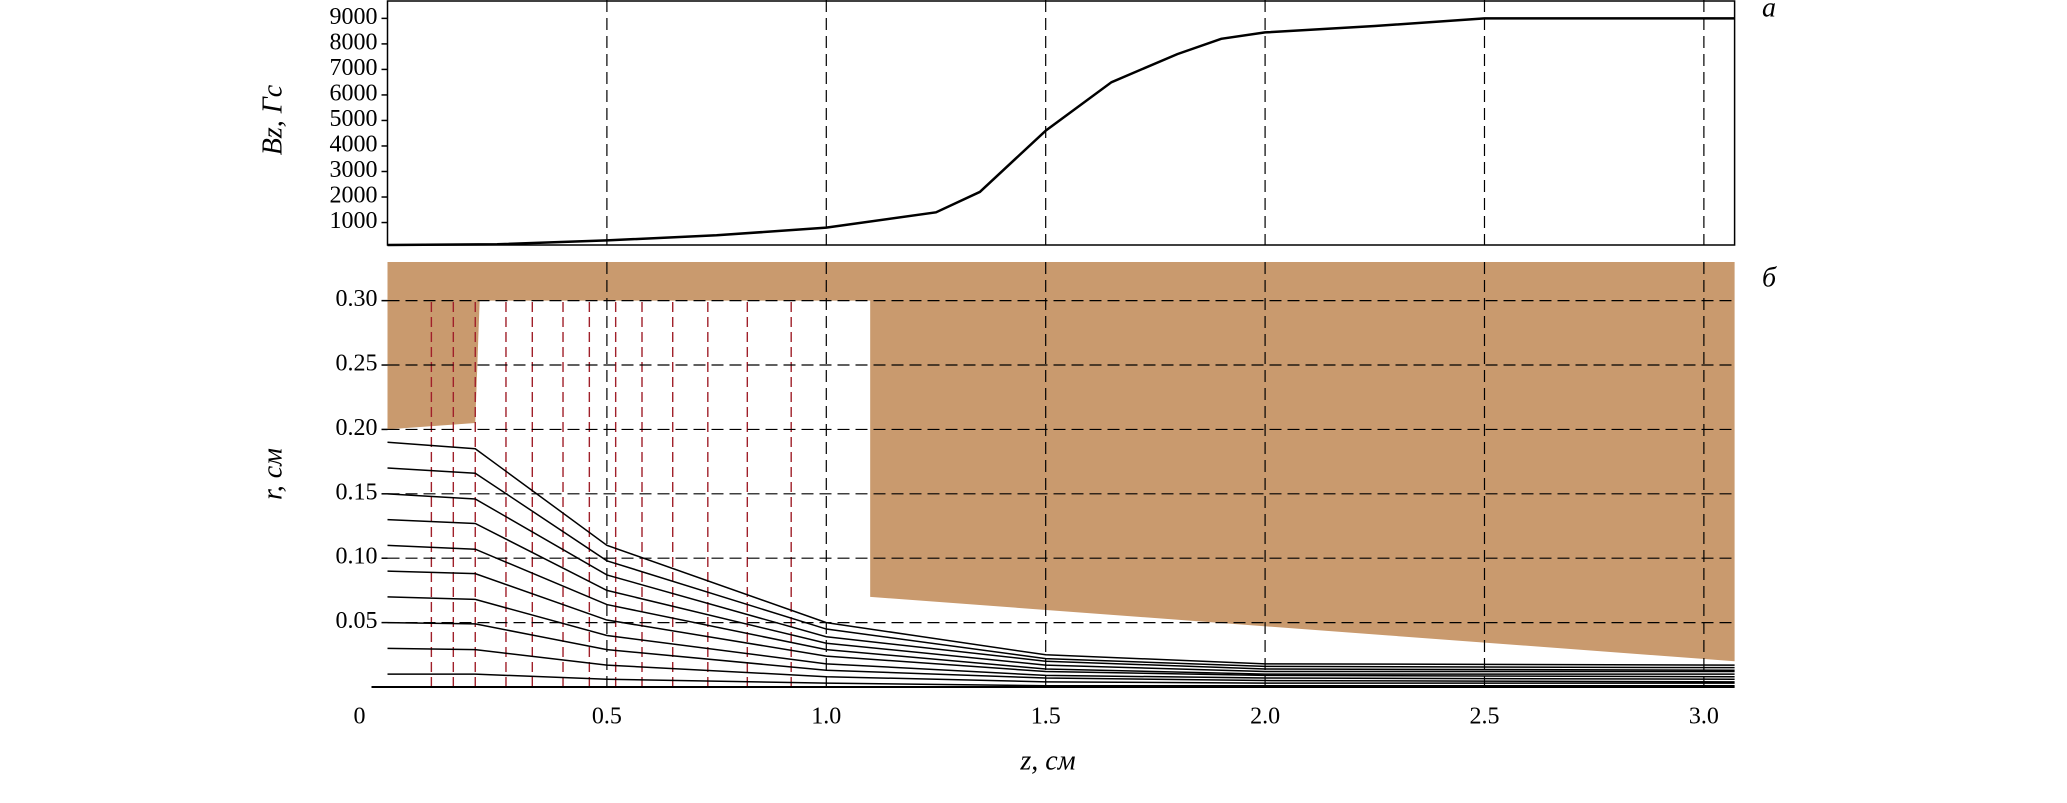  Describe the element at coordinates (354, 170) in the screenshot. I see `y-tick-label: 3000` at that location.